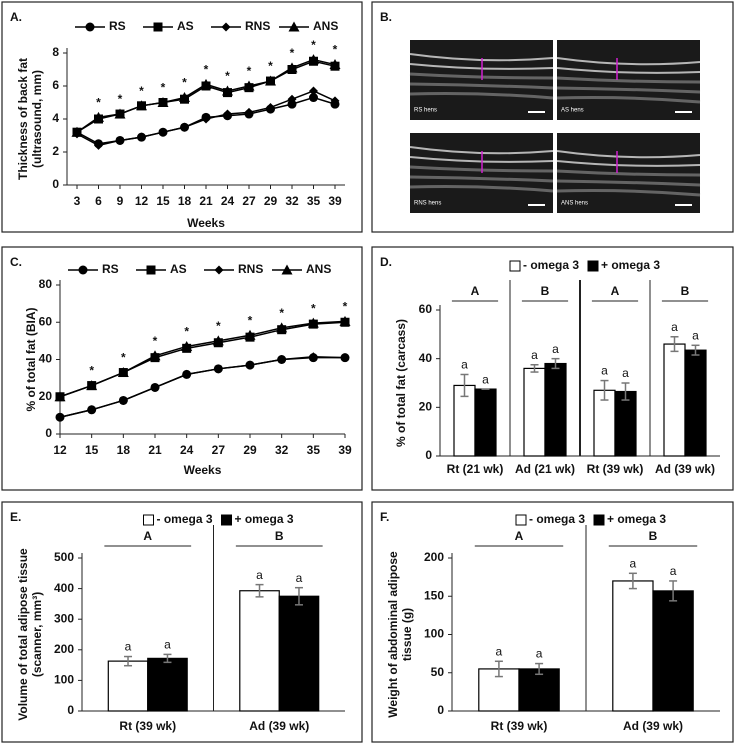  I want to click on y-tick-label: 400, so click(64, 588).